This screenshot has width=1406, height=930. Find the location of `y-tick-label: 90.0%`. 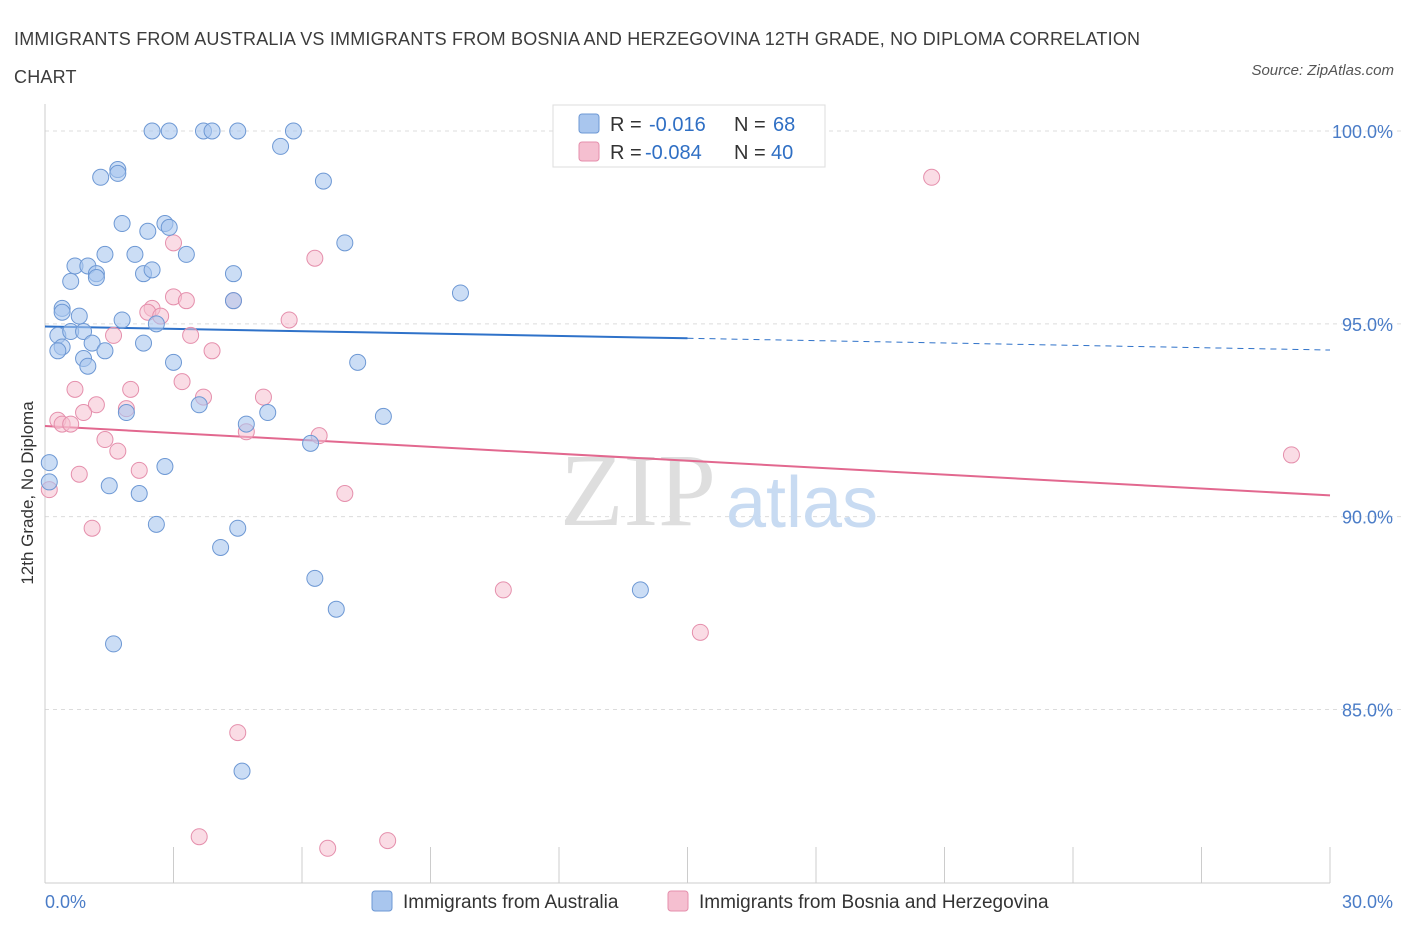

y-tick-label: 90.0% is located at coordinates (1367, 518).